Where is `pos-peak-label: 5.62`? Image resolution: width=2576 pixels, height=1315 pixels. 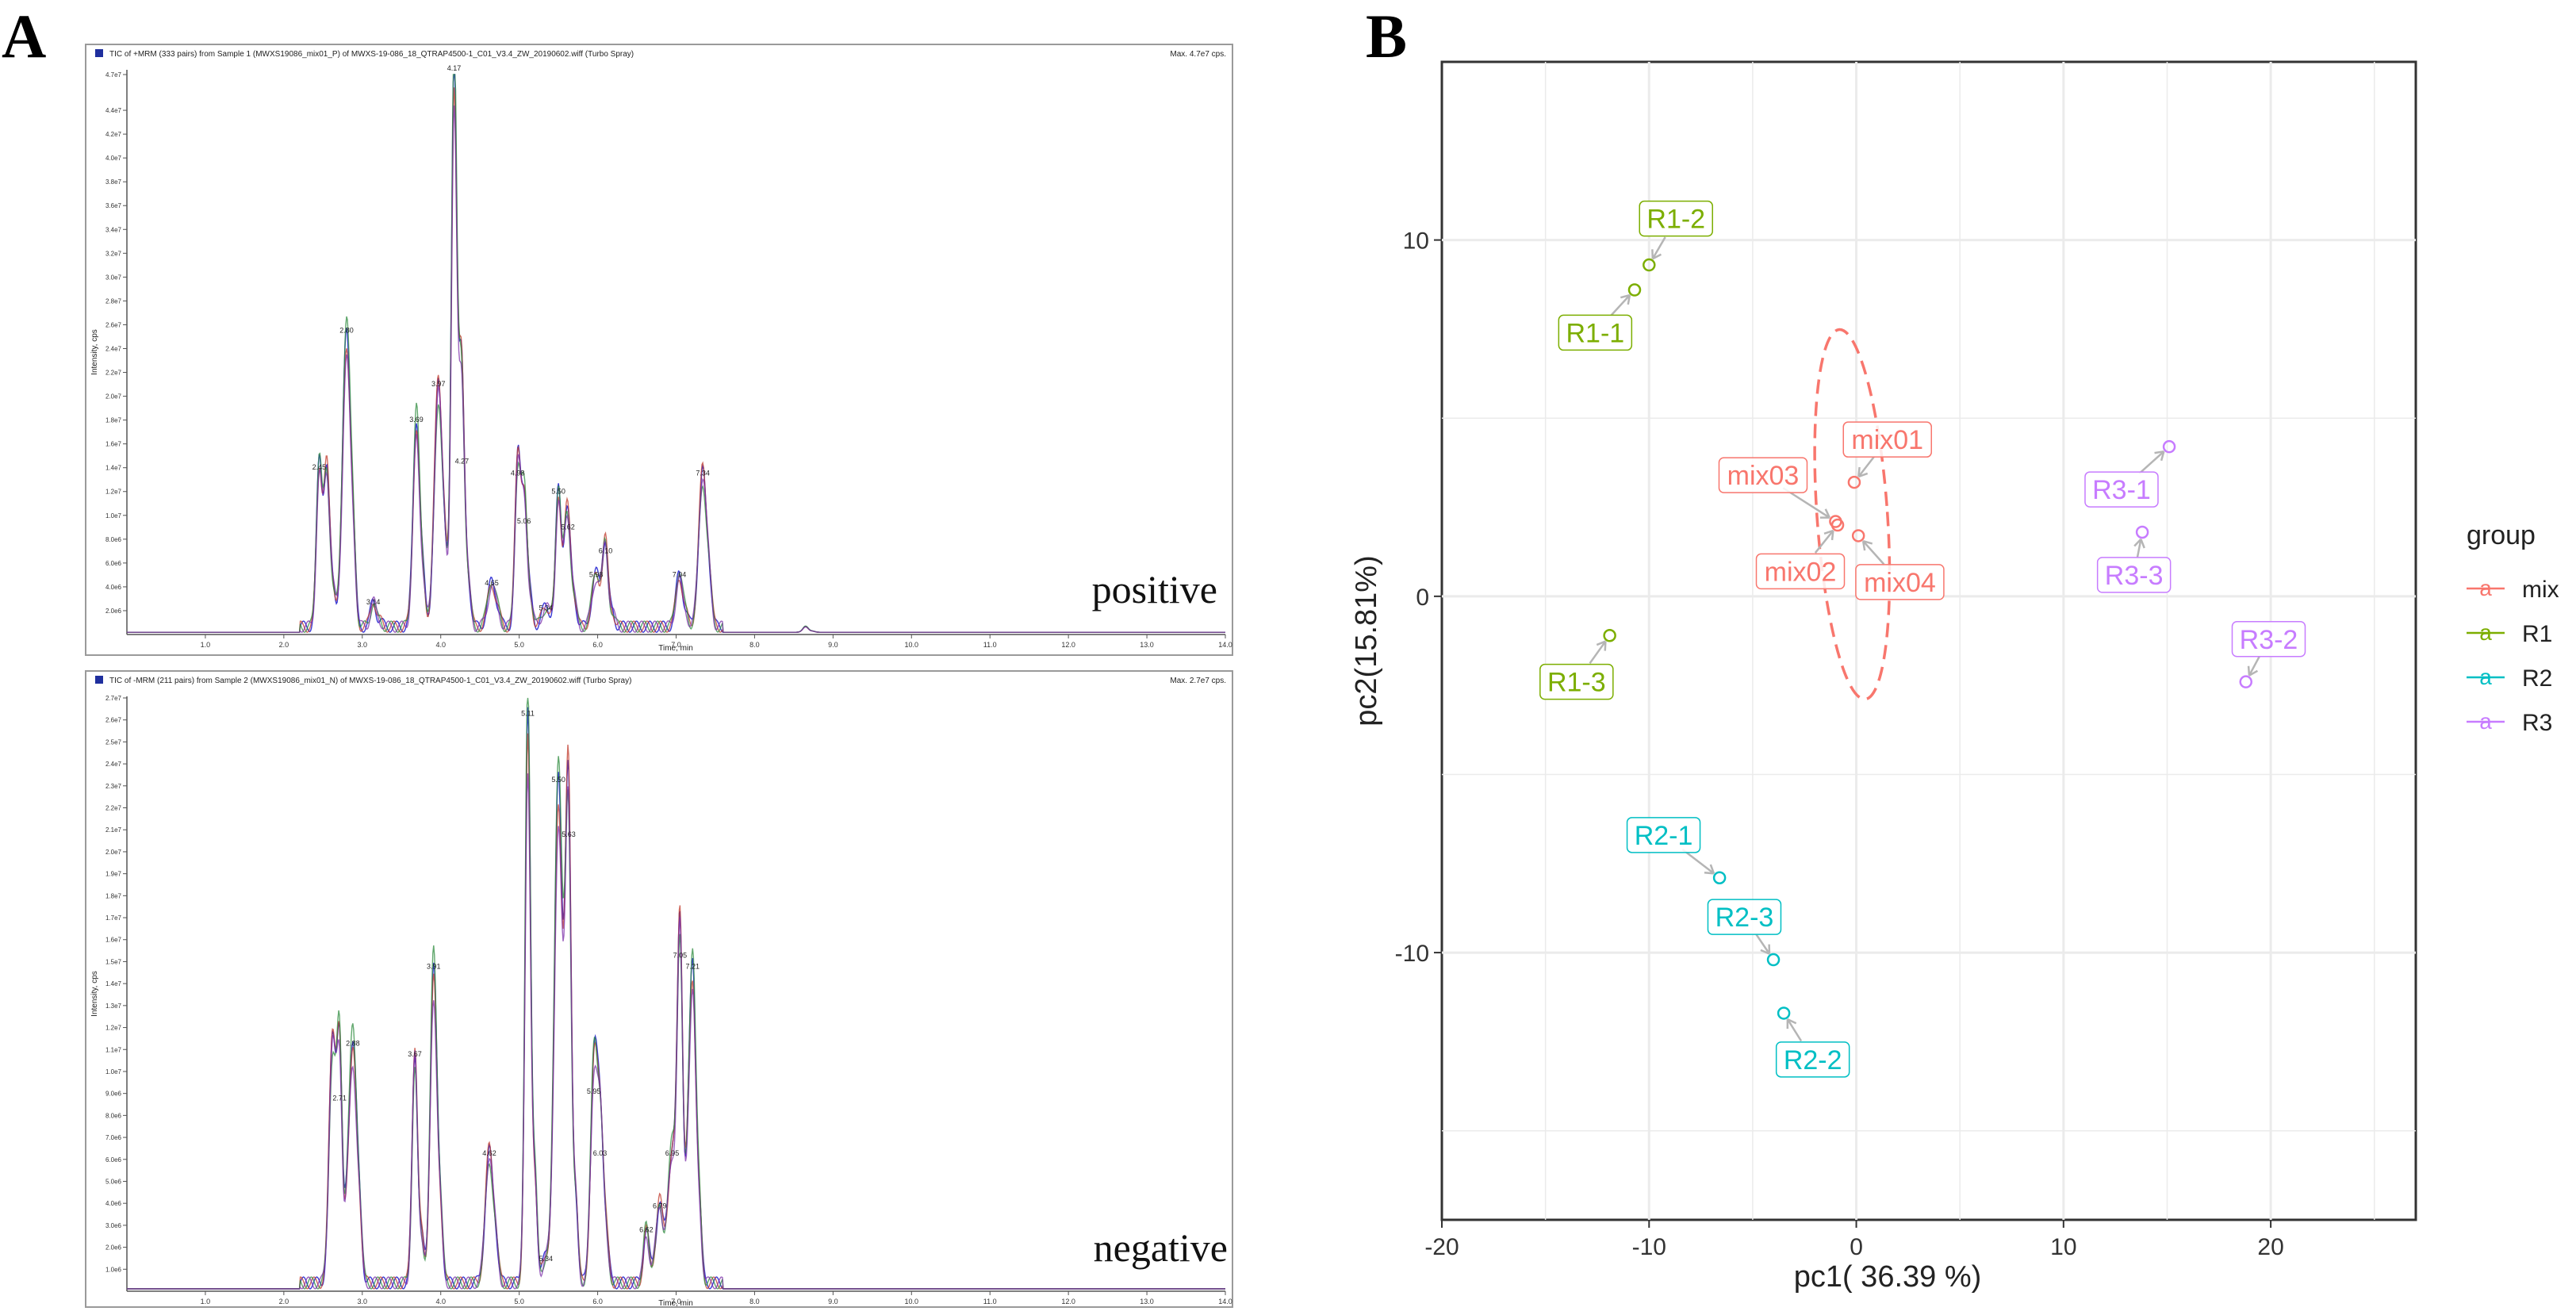
pos-peak-label: 5.62 is located at coordinates (568, 527).